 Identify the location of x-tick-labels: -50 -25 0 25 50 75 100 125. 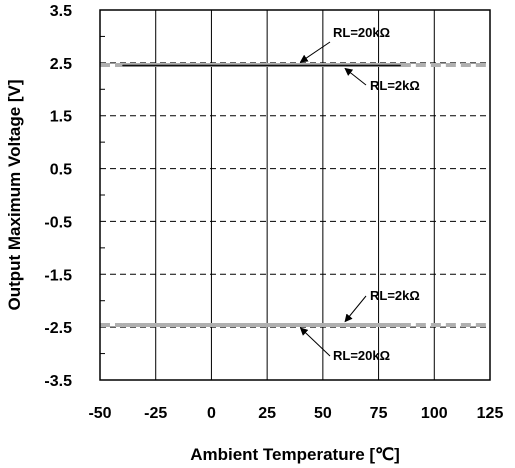
(295, 413).